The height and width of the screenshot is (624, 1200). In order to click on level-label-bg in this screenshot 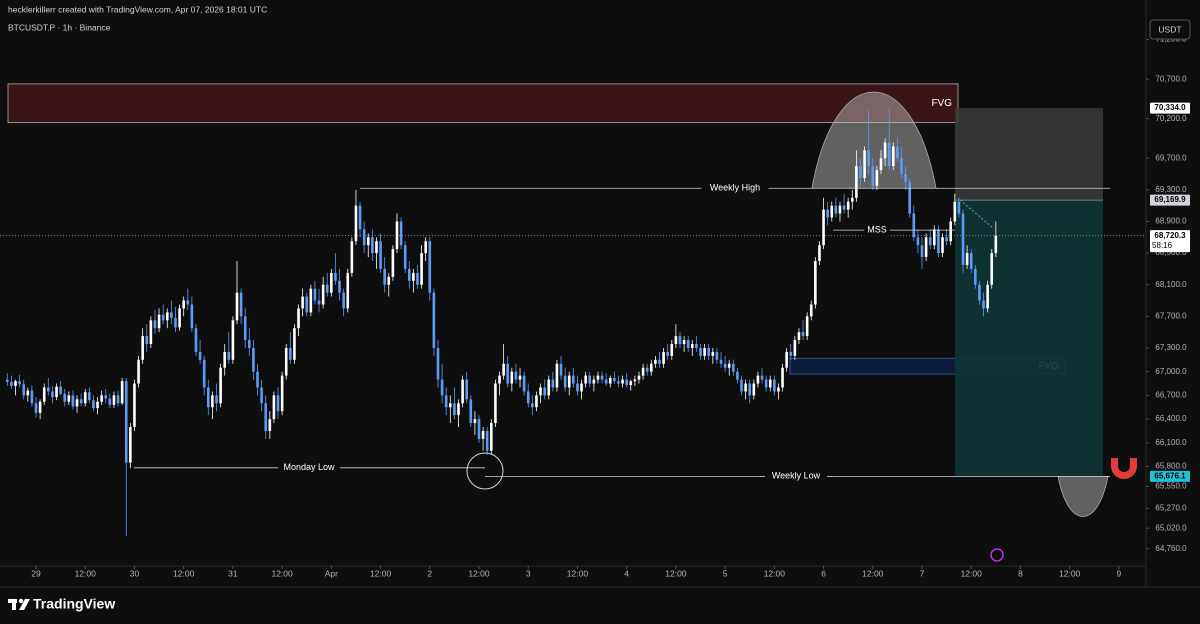, I will do `click(309, 467)`.